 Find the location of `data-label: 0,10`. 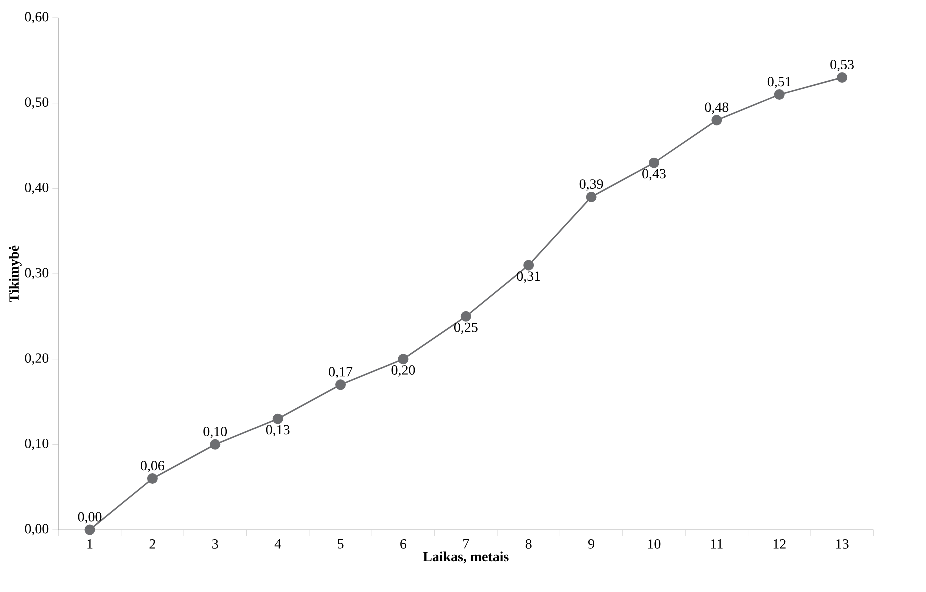

data-label: 0,10 is located at coordinates (216, 432).